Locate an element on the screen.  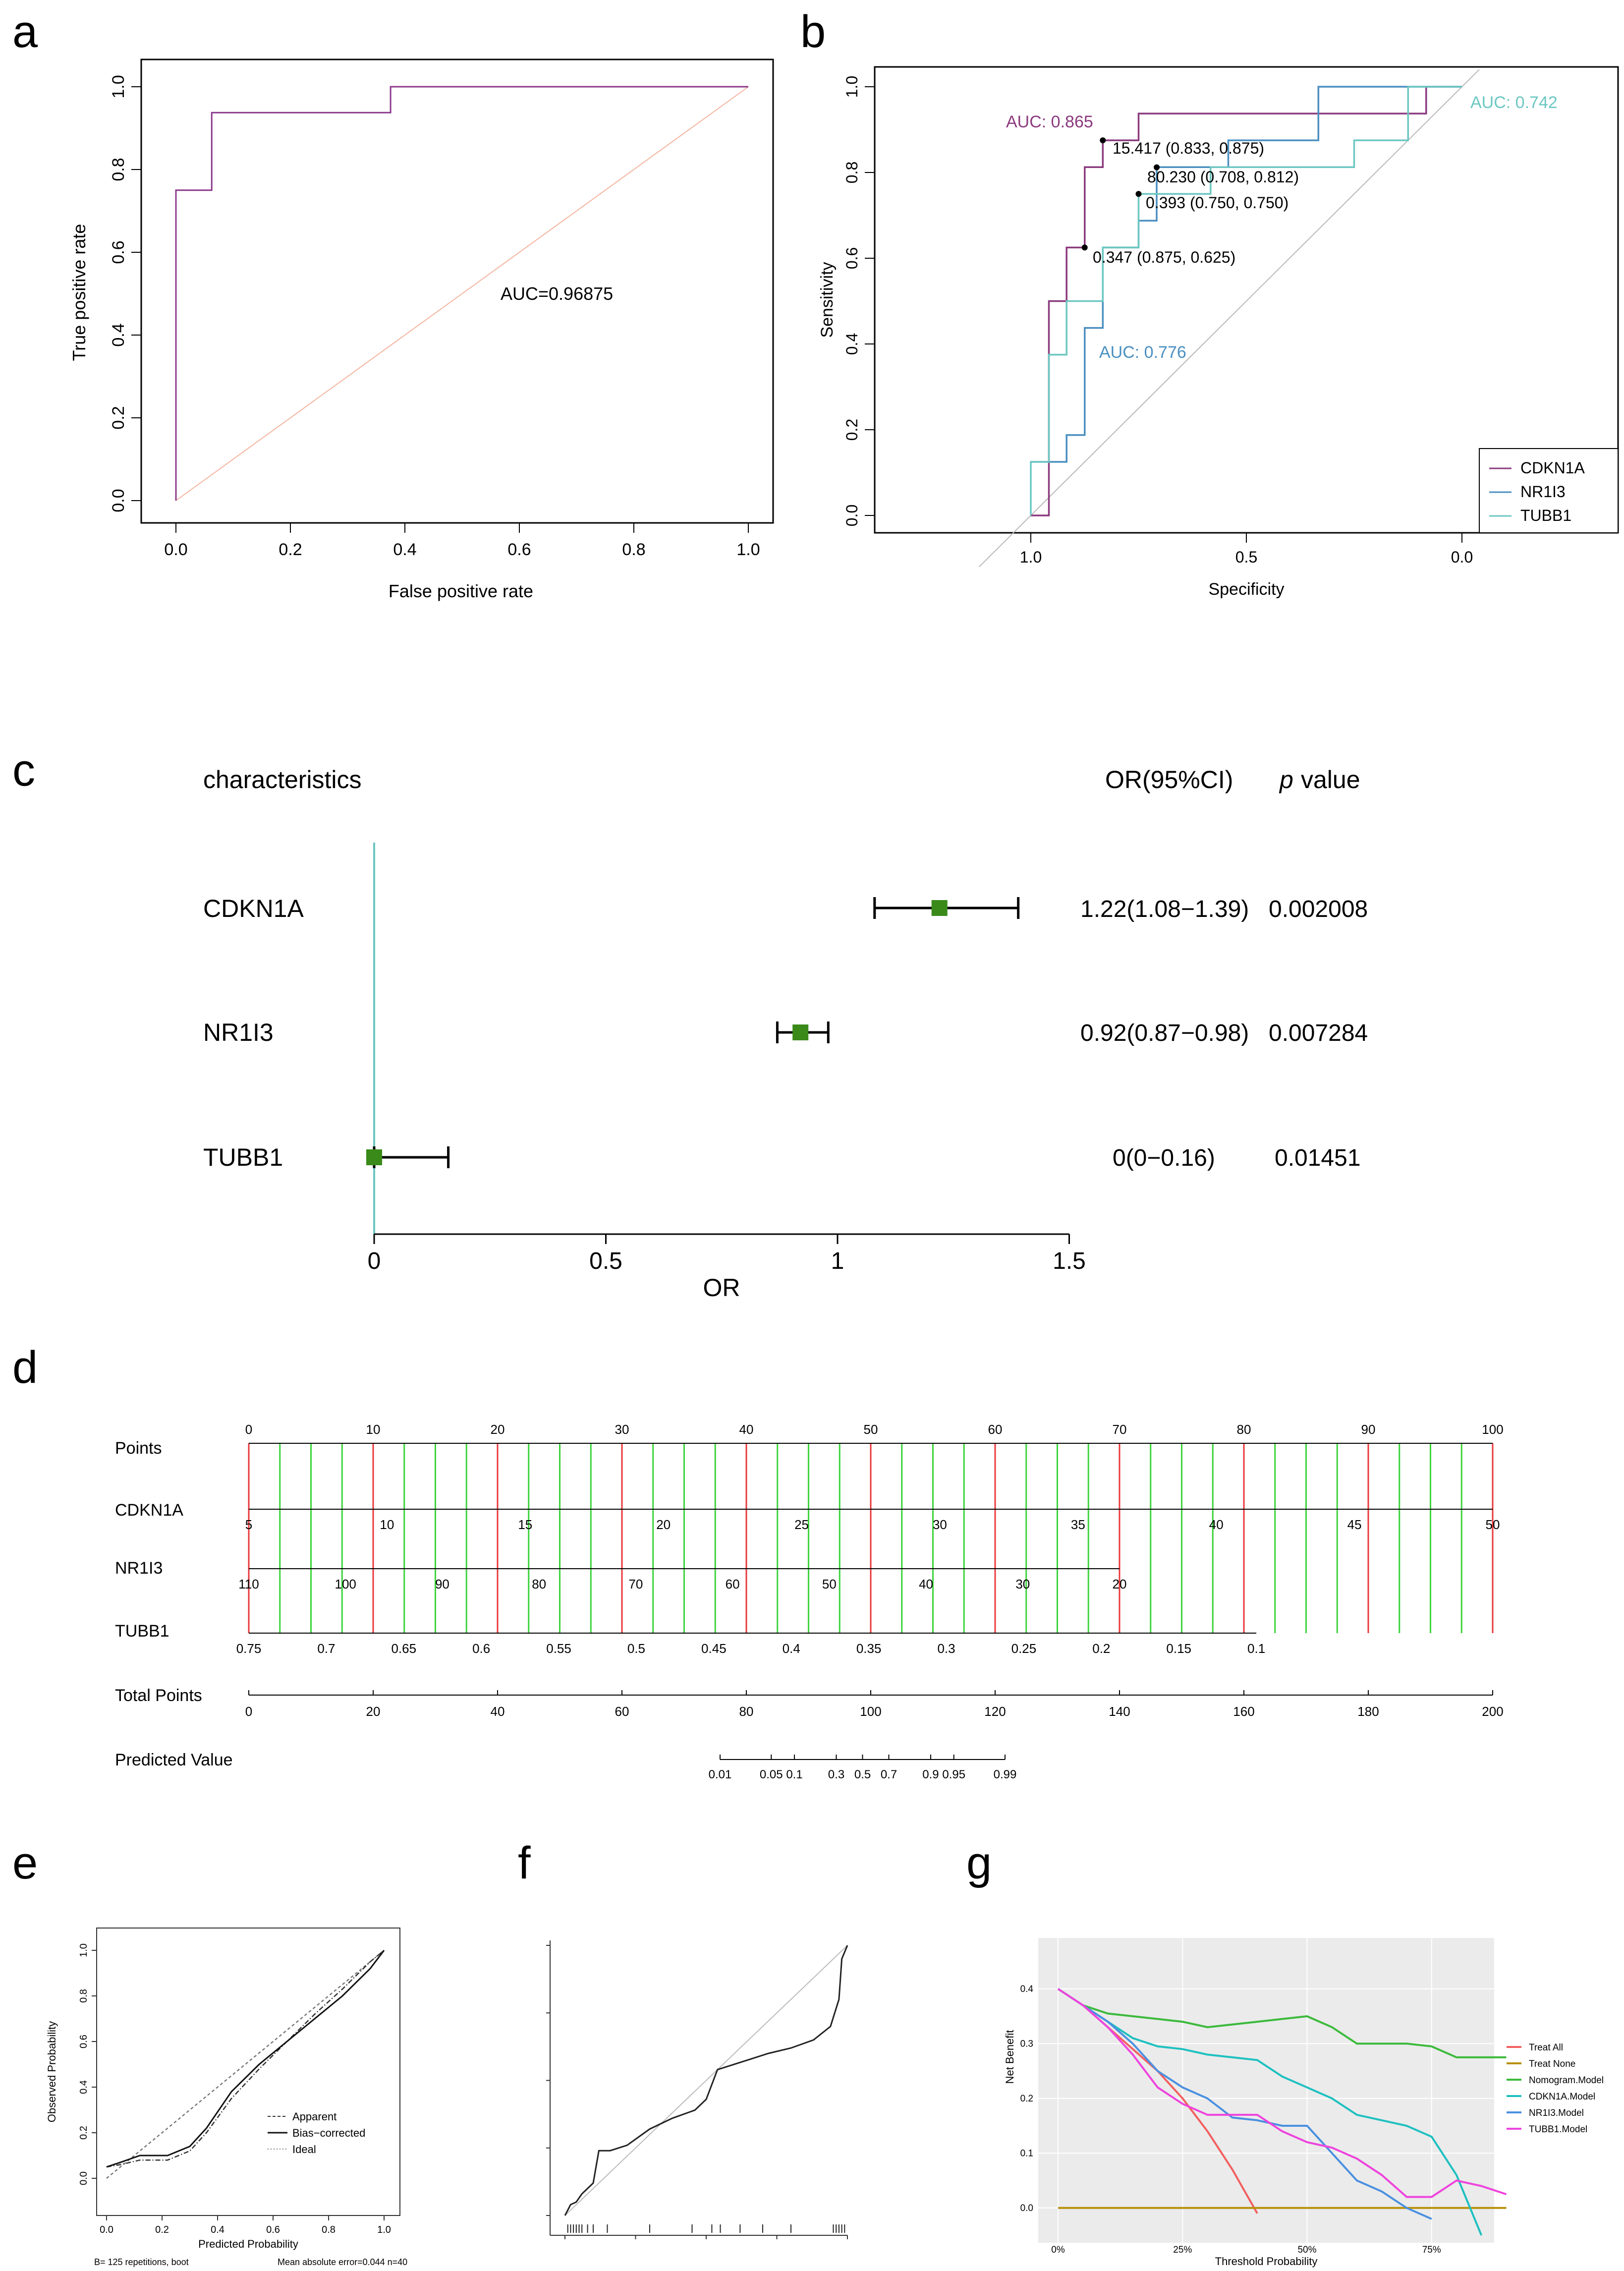
panel-a-ylabel: True positive rate is located at coordinates (79, 292).